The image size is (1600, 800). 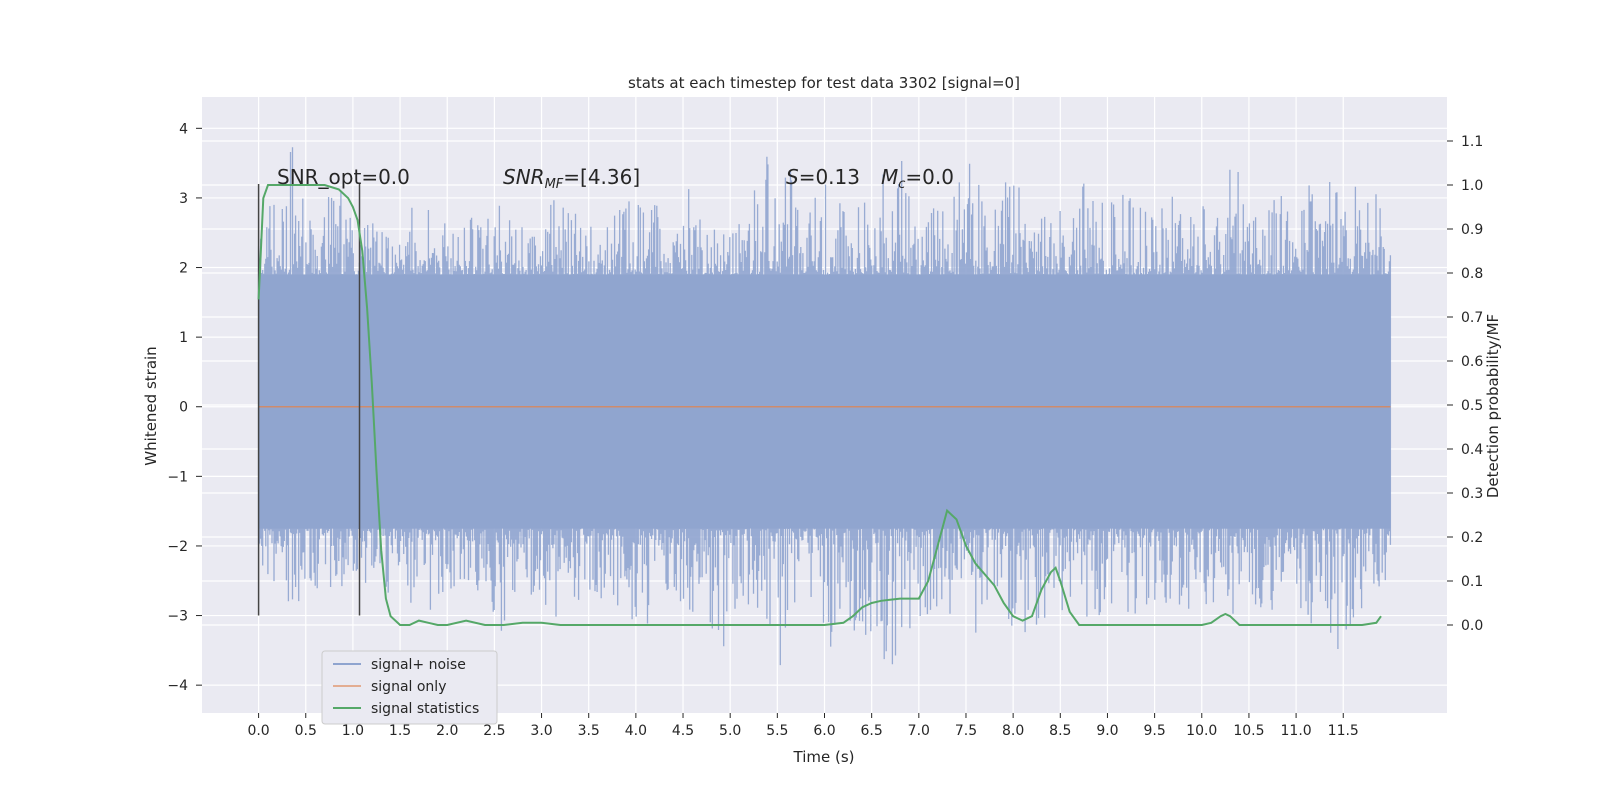 I want to click on x-tick-label-13: 6.5, so click(x=872, y=731).